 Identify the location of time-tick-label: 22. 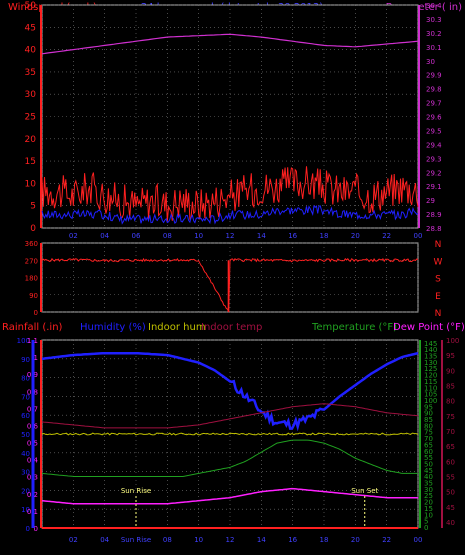
(386, 236).